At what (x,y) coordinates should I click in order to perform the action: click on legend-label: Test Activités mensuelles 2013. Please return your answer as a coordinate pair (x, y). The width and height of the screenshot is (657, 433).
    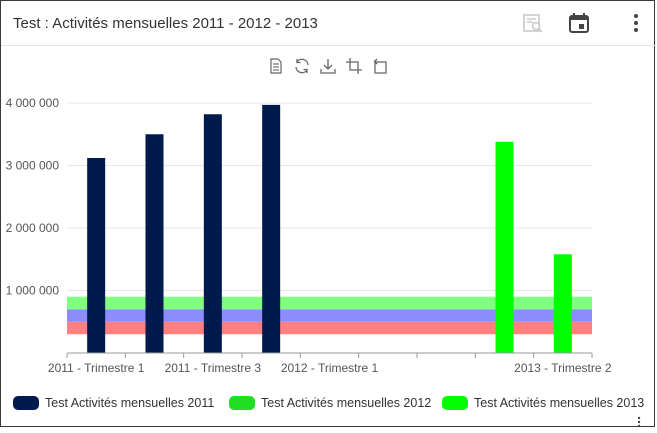
    Looking at the image, I should click on (559, 403).